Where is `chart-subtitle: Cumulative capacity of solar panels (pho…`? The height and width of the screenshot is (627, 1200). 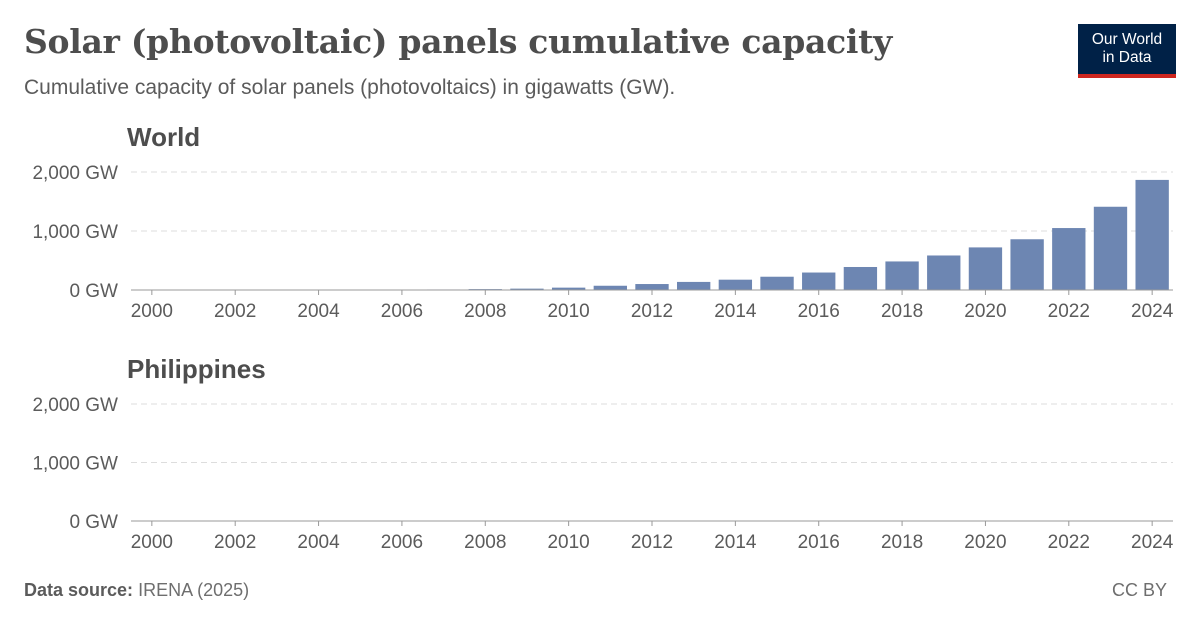
chart-subtitle: Cumulative capacity of solar panels (pho… is located at coordinates (350, 87).